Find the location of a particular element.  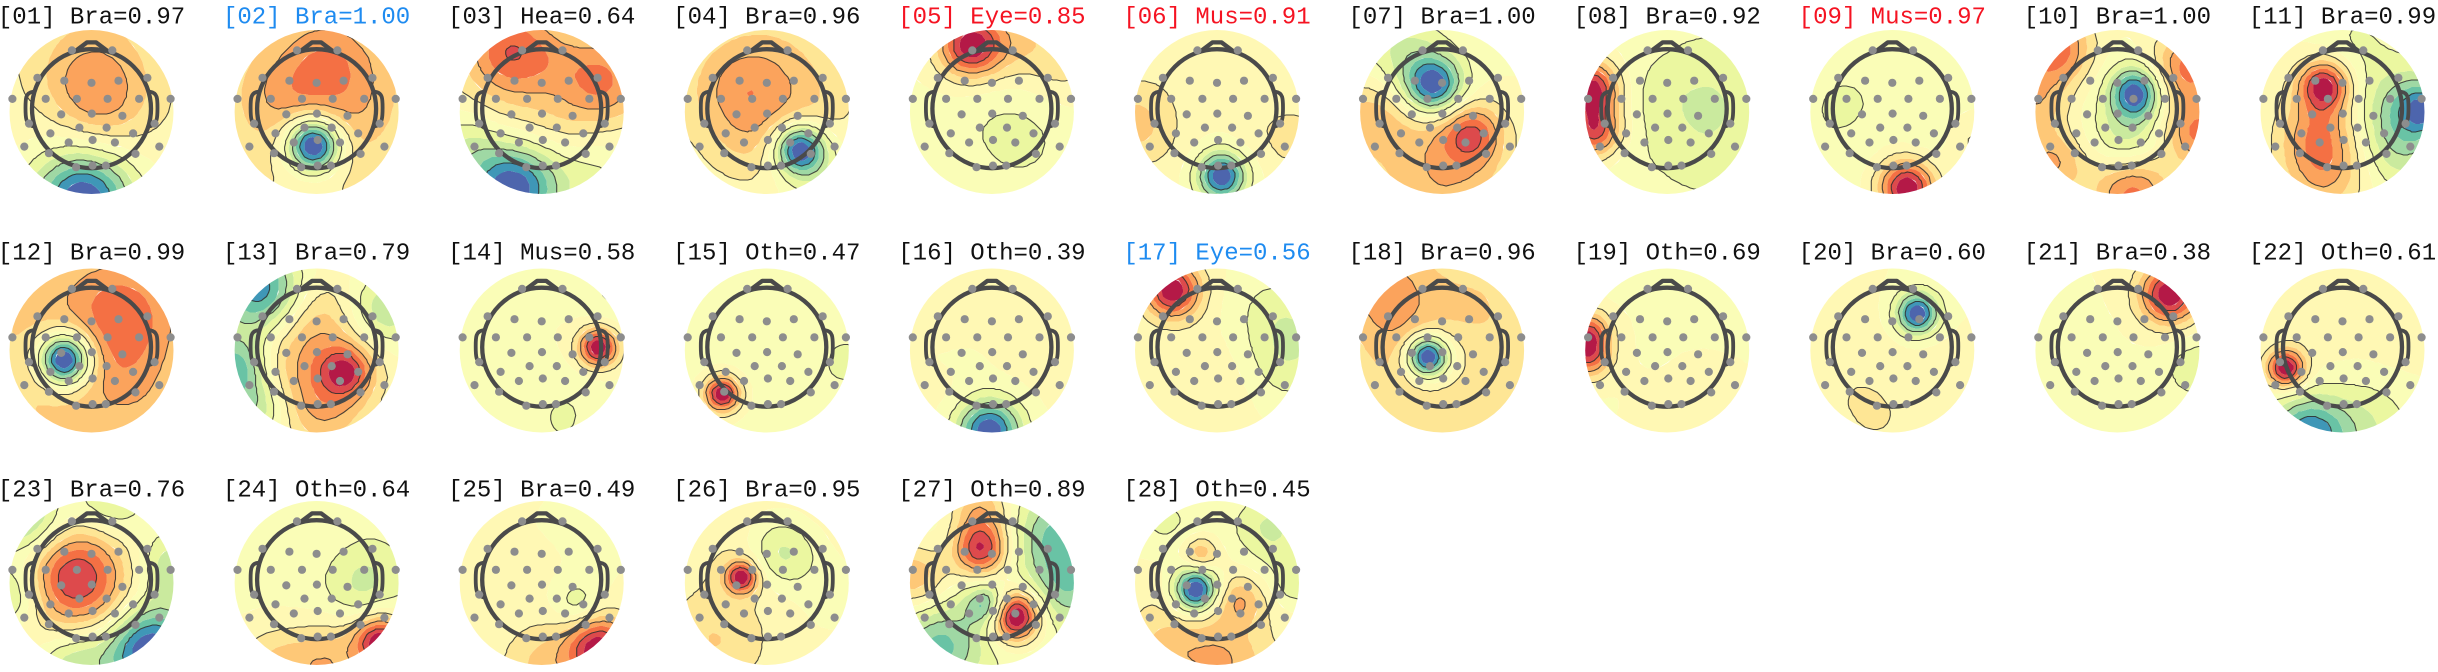

svg-text: [11] Bra=0.99 is located at coordinates (2342, 18).